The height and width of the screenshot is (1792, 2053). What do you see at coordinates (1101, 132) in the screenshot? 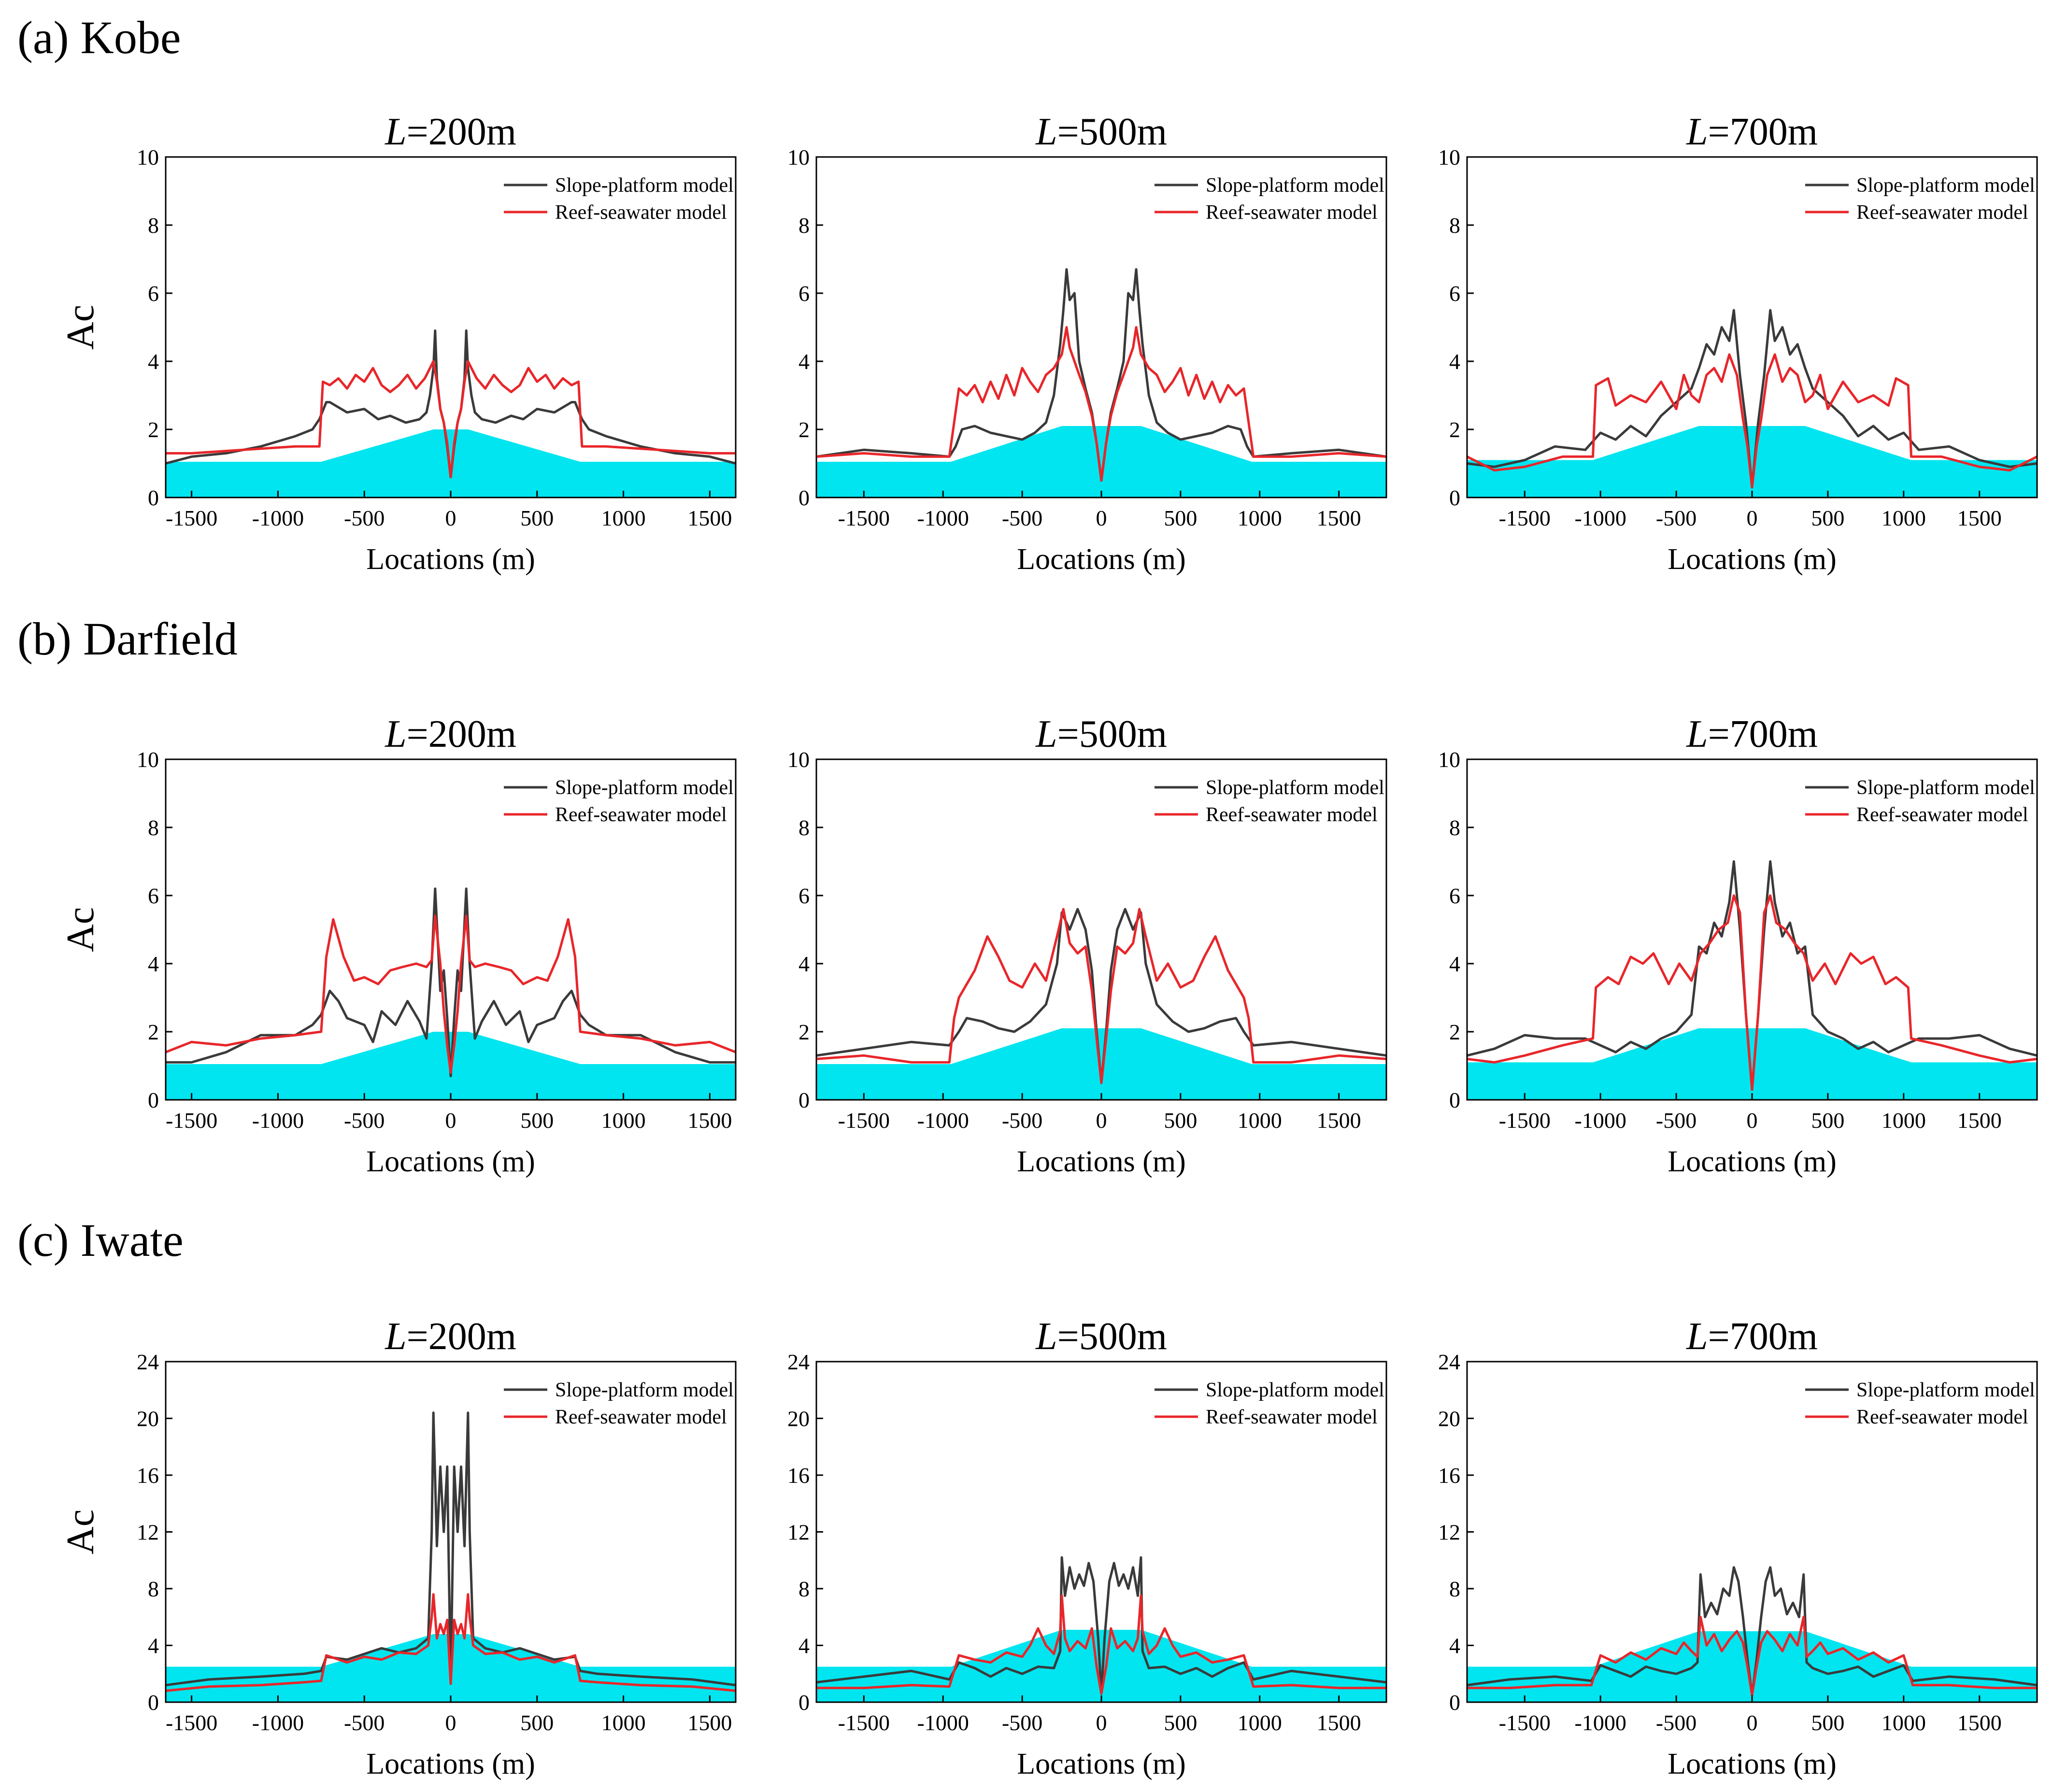
I see `panel-title: L=500m` at bounding box center [1101, 132].